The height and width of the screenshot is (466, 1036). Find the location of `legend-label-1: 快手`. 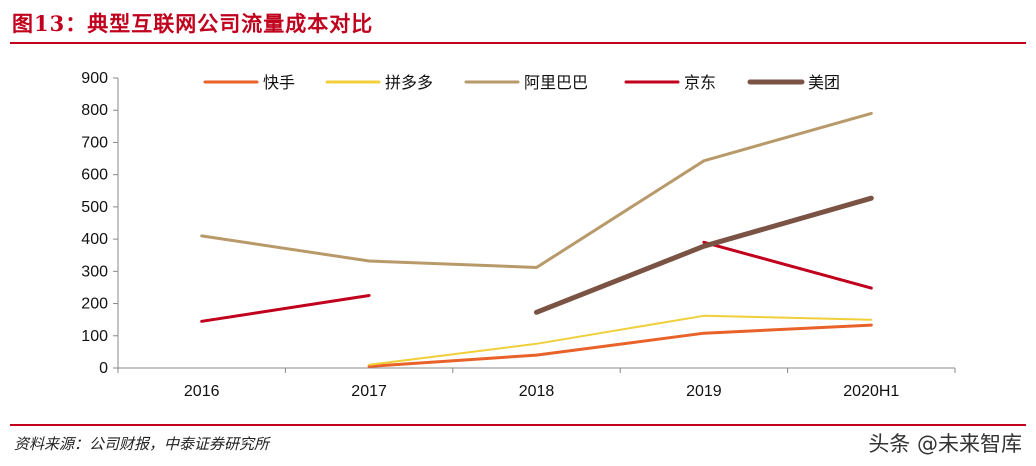

legend-label-1: 快手 is located at coordinates (279, 82).